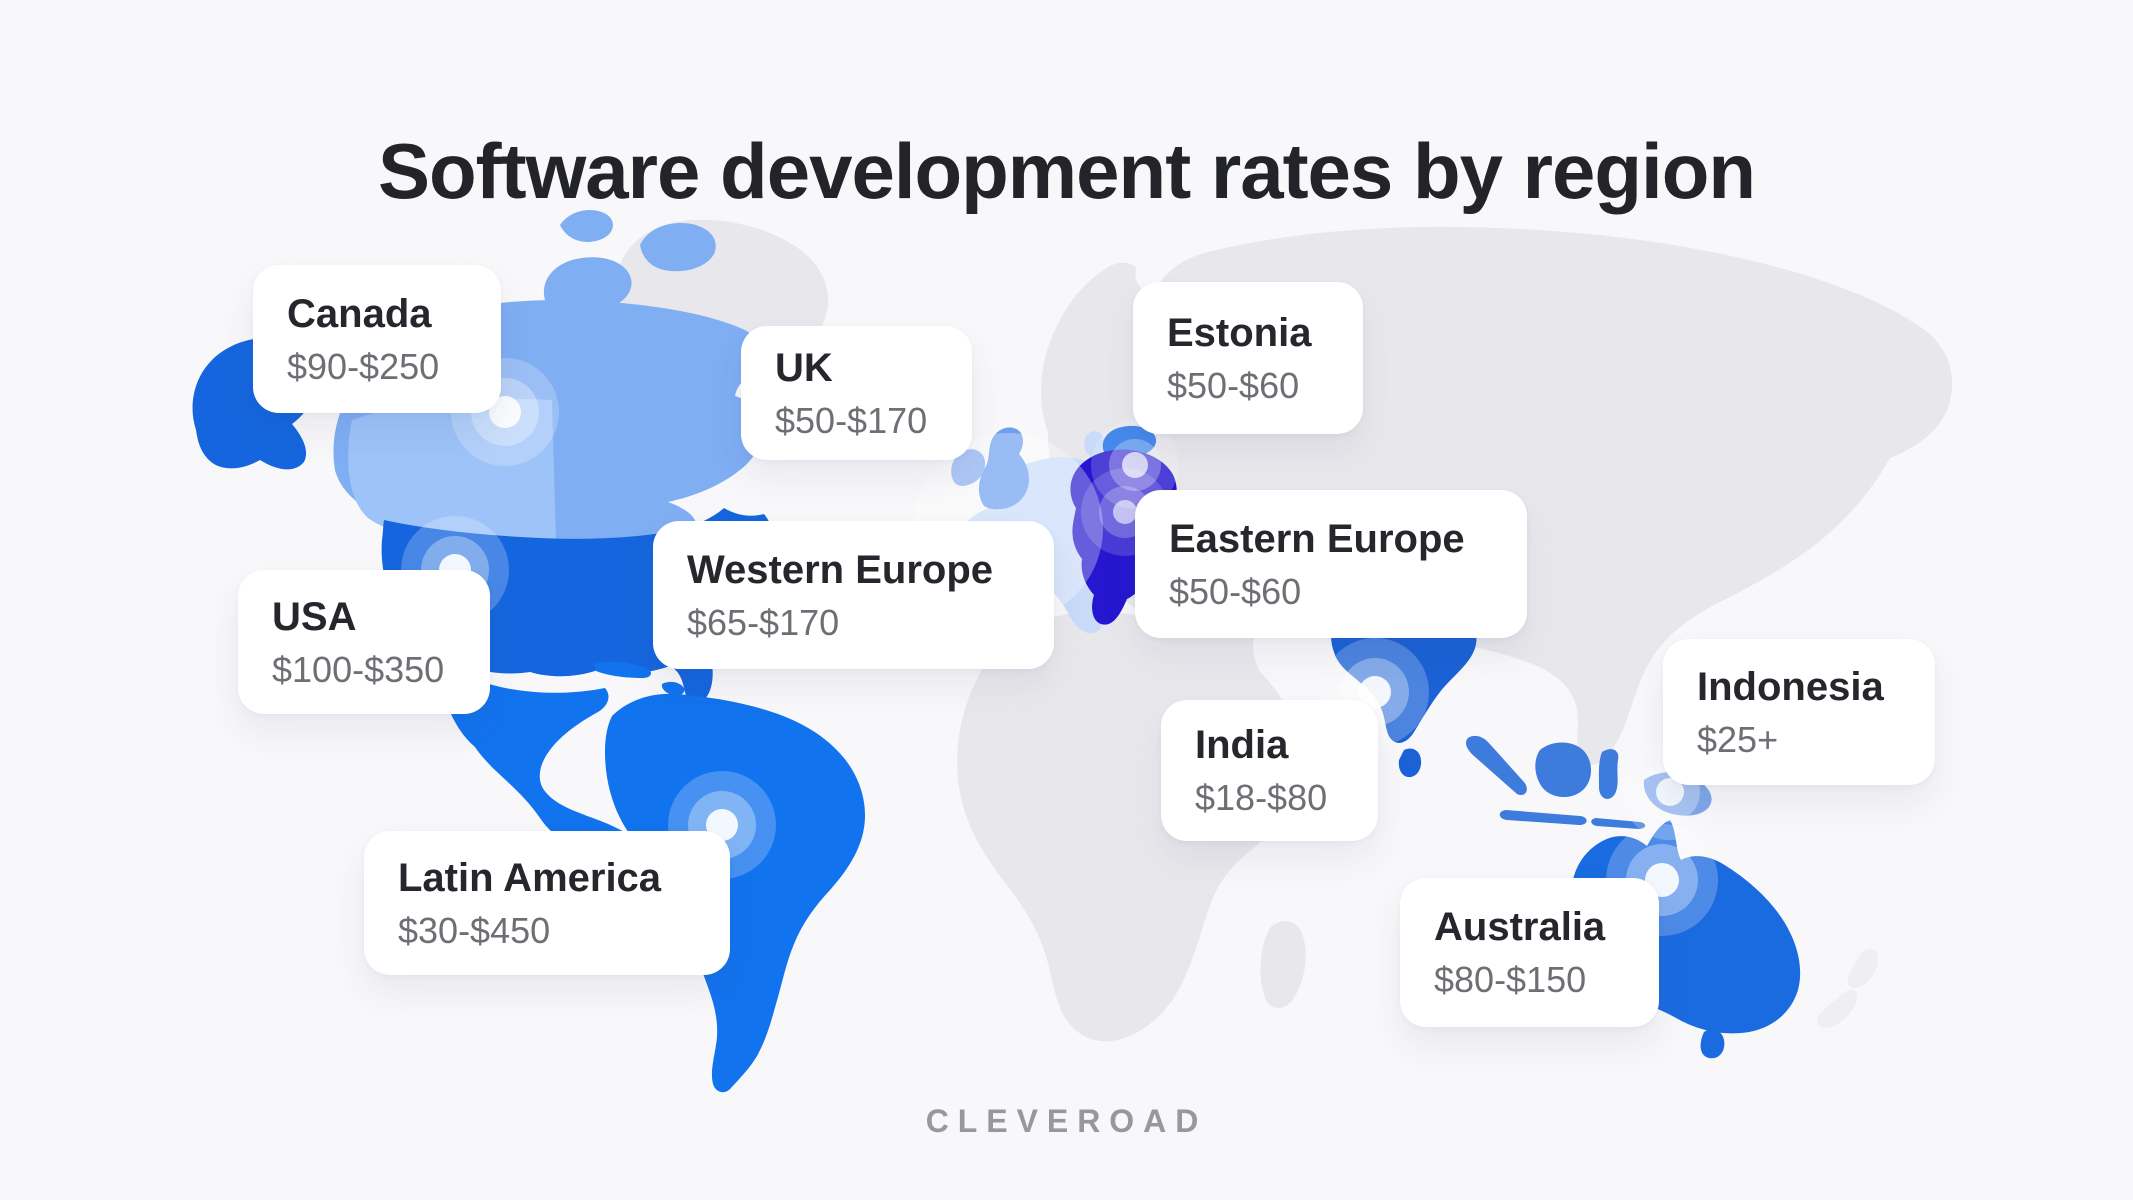 The width and height of the screenshot is (2133, 1200). I want to click on map-region-south-america, so click(735, 893).